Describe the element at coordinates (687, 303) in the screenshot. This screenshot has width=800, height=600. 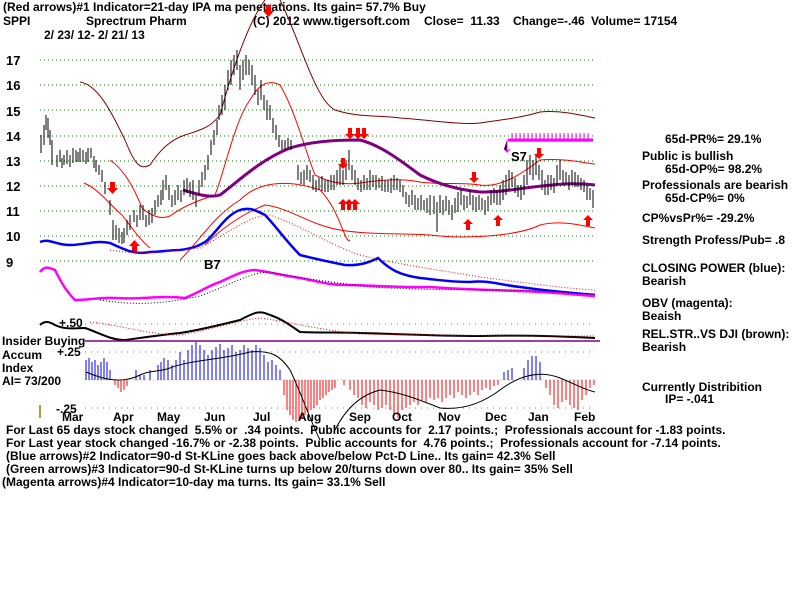
I see `obv-label: OBV (magenta):` at that location.